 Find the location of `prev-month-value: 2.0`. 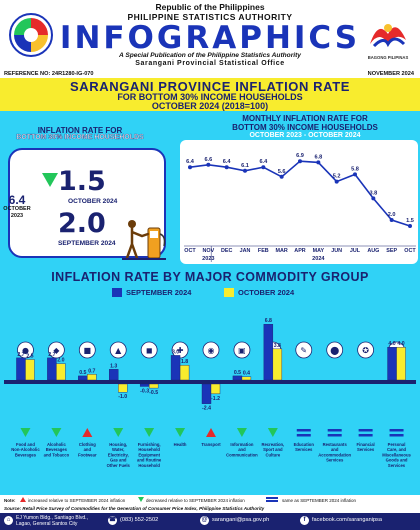

prev-month-value: 2.0 is located at coordinates (82, 223).